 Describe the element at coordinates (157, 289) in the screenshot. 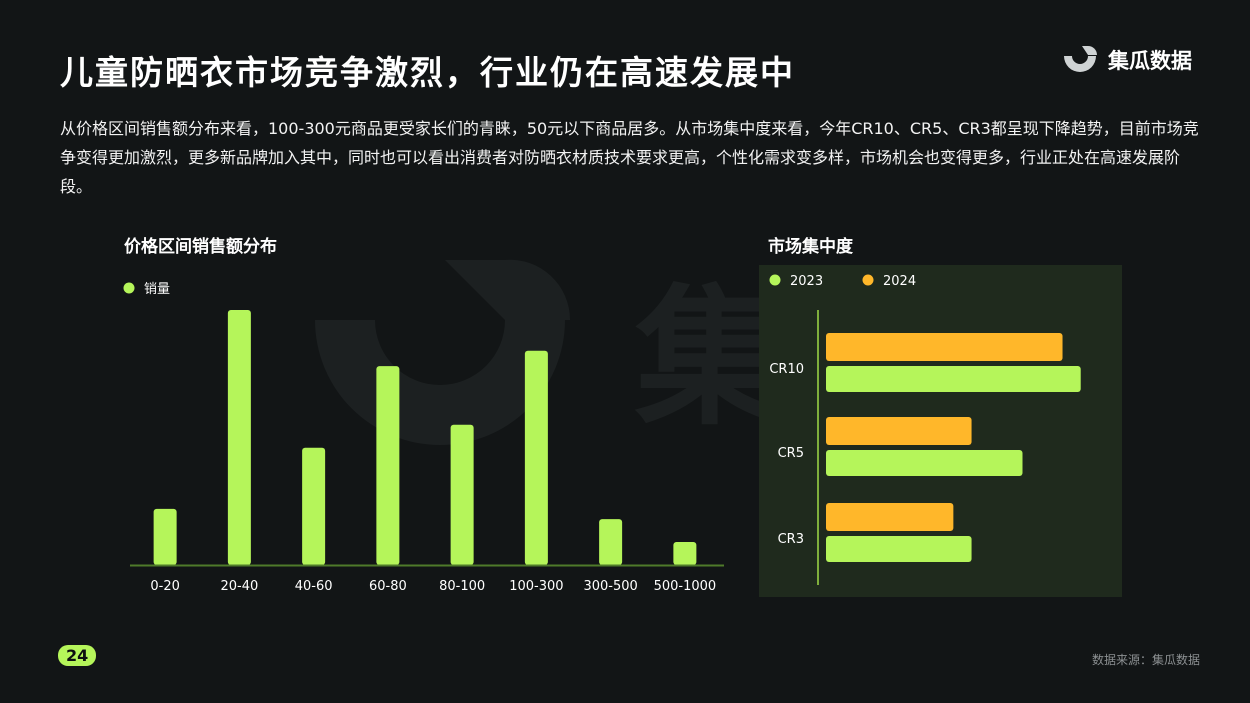

I see `legend-label-sales: 销量` at that location.